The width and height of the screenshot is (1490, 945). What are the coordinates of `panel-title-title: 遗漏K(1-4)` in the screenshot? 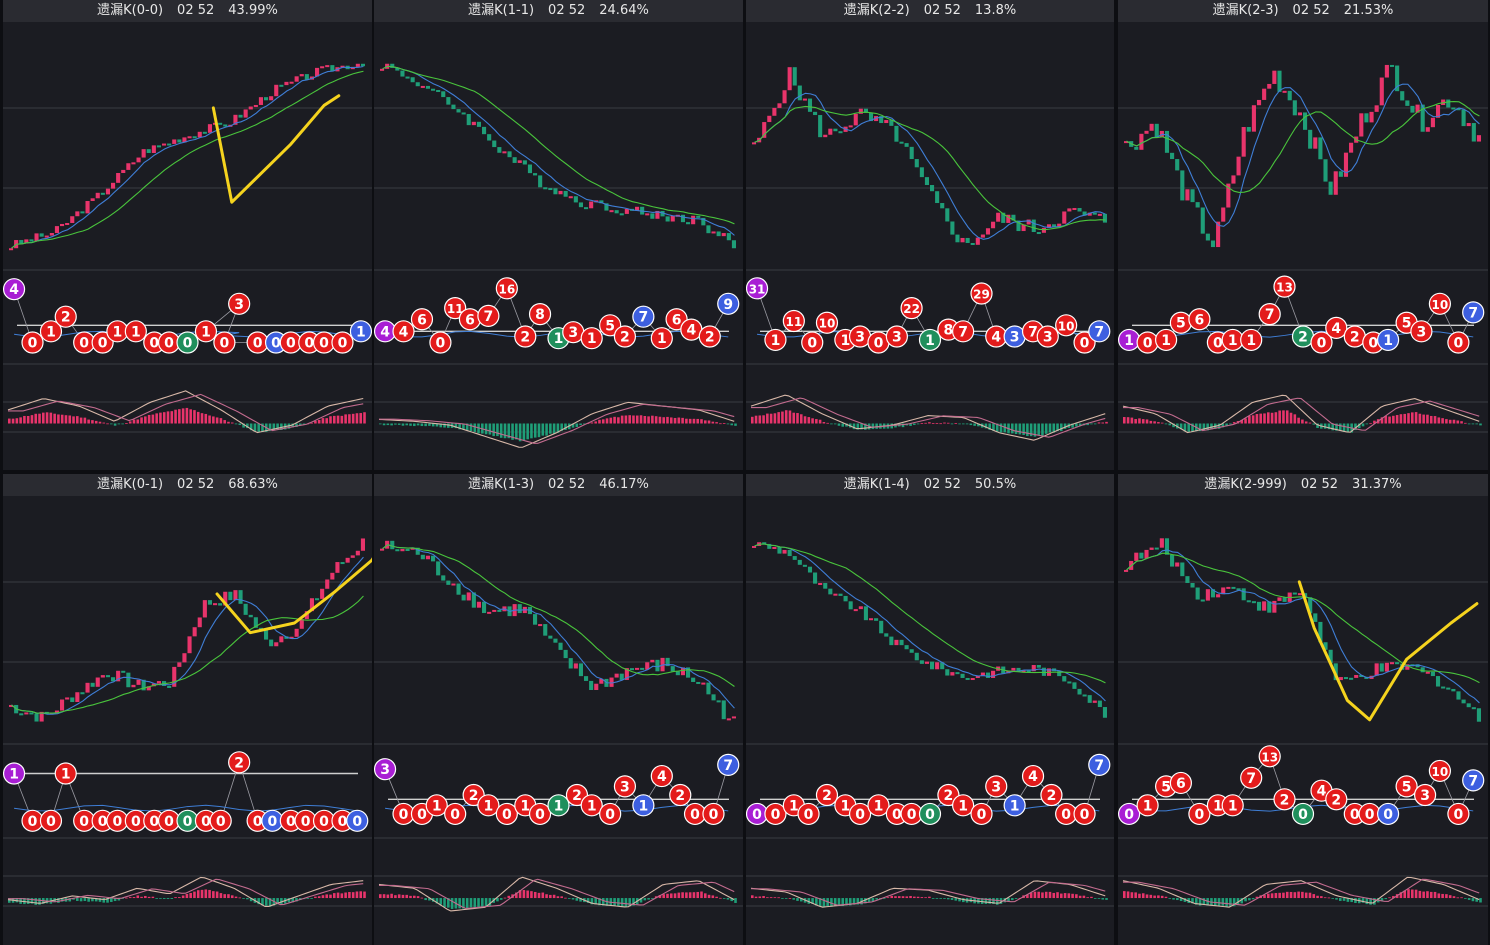 It's located at (876, 484).